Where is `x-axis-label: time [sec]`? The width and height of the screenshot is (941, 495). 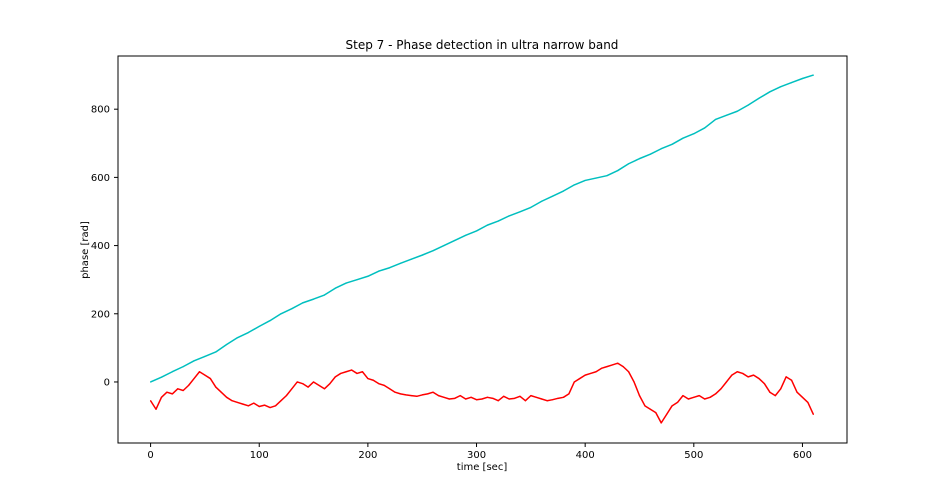
x-axis-label: time [sec] is located at coordinates (482, 467).